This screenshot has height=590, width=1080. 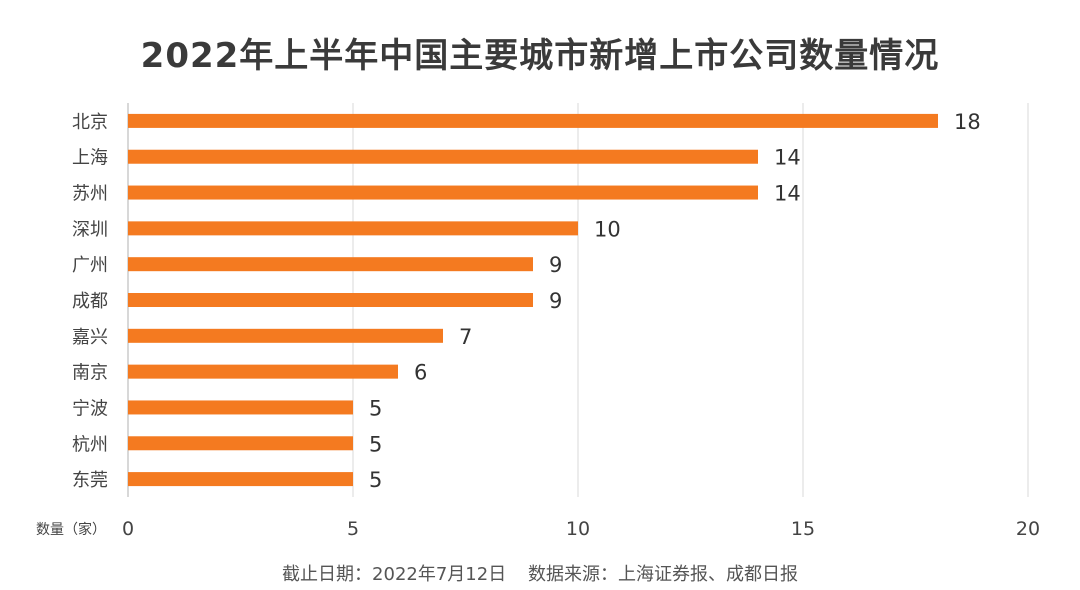 I want to click on footnote: 截止日期：2022年7月12日 数据来源：上海证券报、成都日报, so click(x=540, y=573).